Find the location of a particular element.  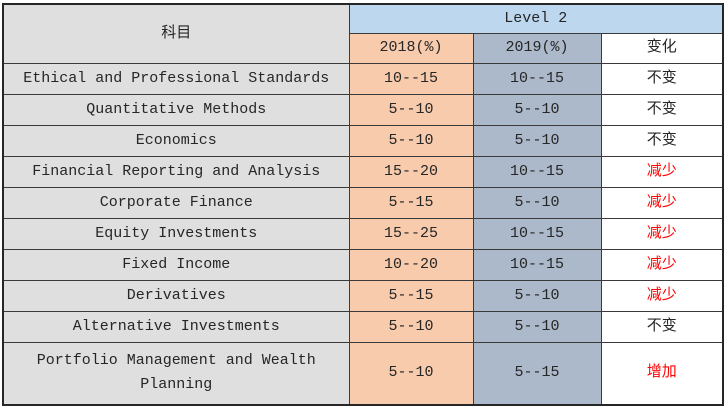

change-cell: 增加 is located at coordinates (662, 373).